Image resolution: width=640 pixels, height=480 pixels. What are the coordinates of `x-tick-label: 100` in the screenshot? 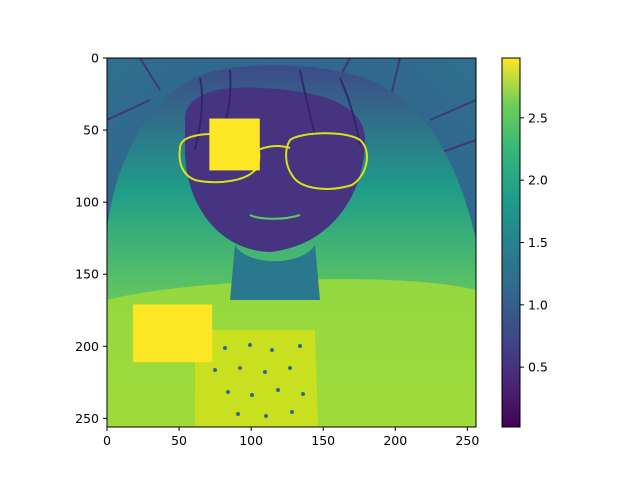 It's located at (251, 440).